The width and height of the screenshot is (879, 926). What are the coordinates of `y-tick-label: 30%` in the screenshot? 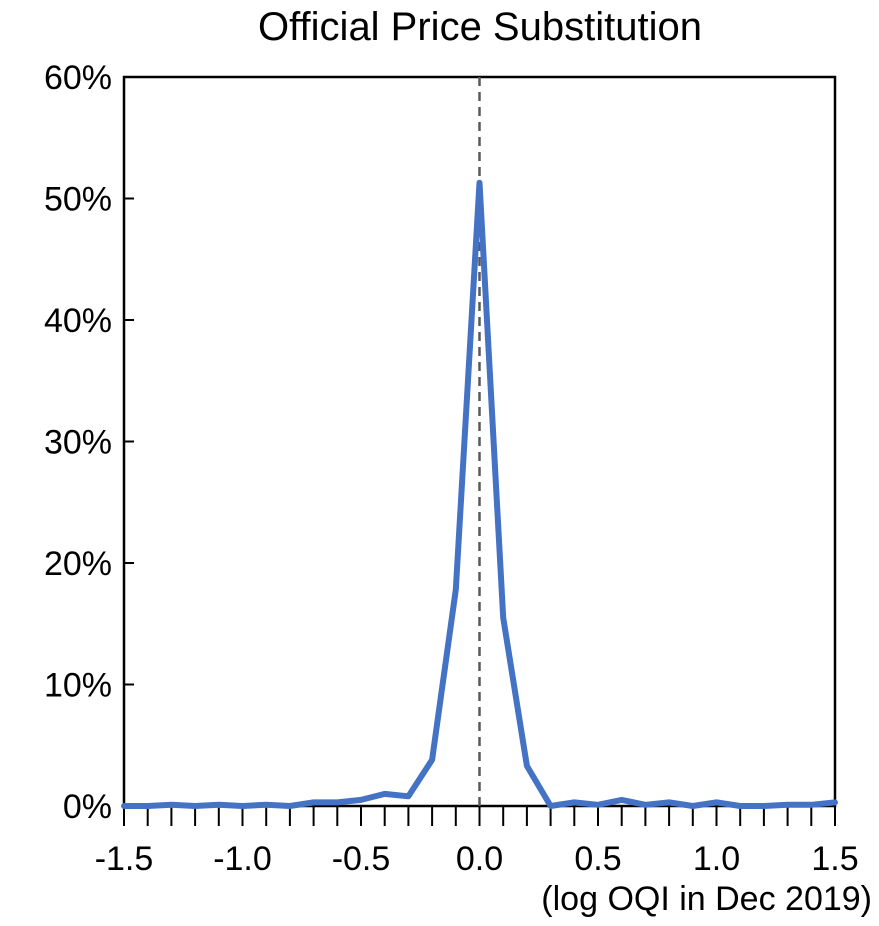 It's located at (78, 443).